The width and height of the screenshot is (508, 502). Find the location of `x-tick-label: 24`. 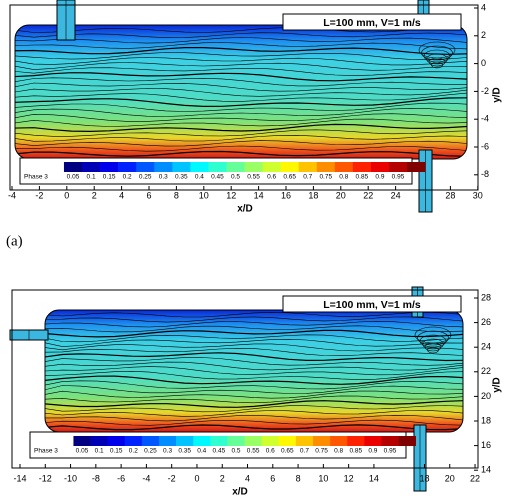

x-tick-label: 24 is located at coordinates (396, 195).